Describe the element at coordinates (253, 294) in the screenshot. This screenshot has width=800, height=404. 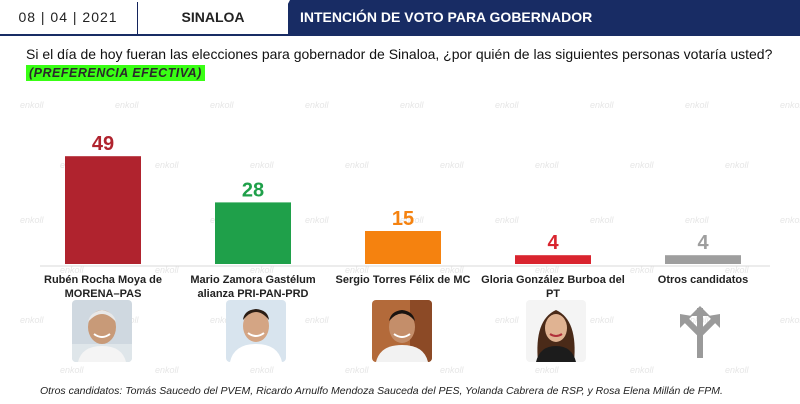
I see `category-label-line: alianza PRI-PAN-PRD` at that location.